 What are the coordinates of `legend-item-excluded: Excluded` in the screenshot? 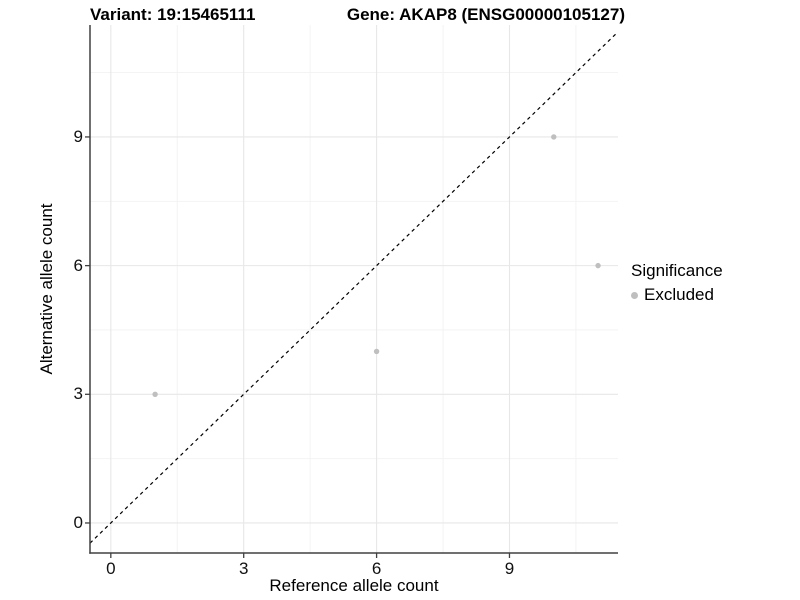 It's located at (677, 295).